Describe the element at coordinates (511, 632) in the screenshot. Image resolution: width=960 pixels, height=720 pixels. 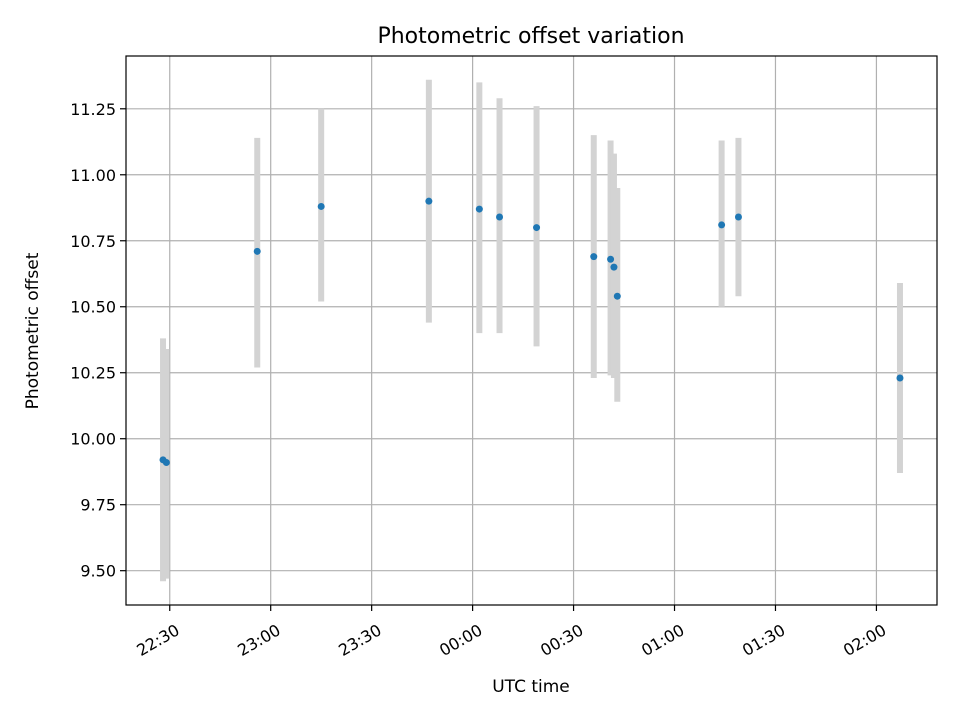
I see `x-tick-layer: 22:30 23:00 23:30 00:00 00:30 01:00 01:30 02:00` at that location.